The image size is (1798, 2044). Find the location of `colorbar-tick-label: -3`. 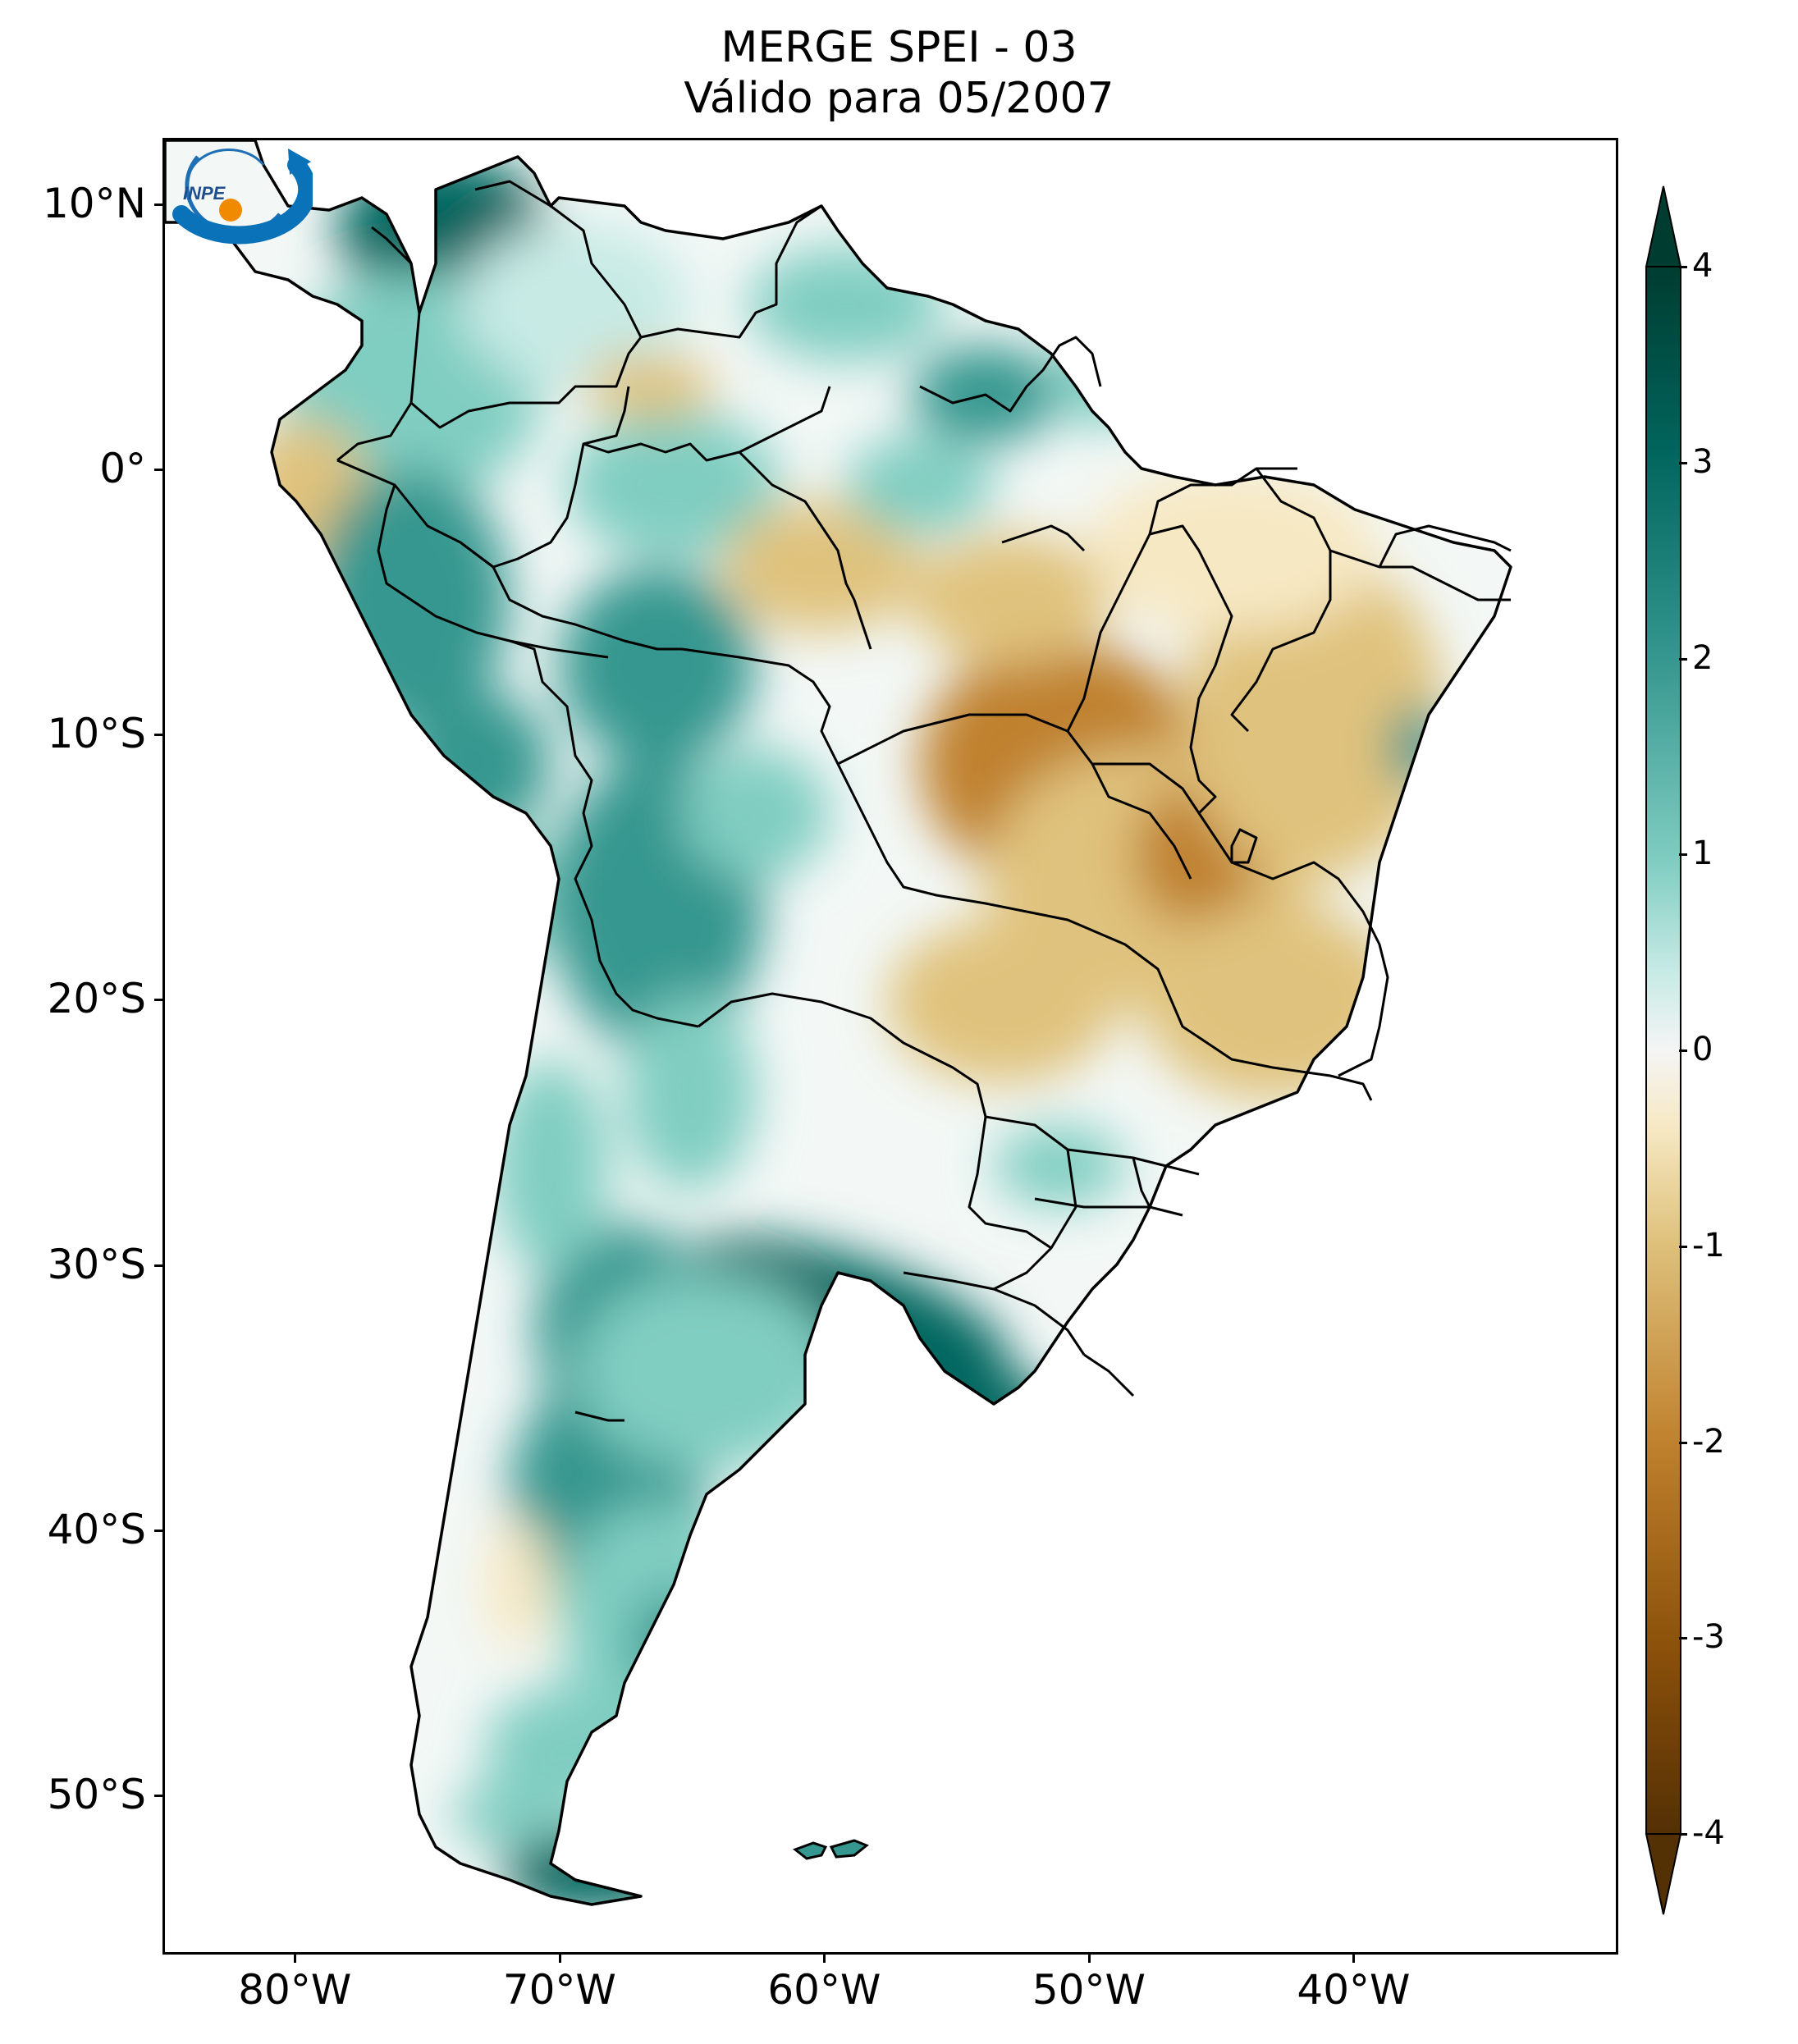

colorbar-tick-label: -3 is located at coordinates (1708, 1637).